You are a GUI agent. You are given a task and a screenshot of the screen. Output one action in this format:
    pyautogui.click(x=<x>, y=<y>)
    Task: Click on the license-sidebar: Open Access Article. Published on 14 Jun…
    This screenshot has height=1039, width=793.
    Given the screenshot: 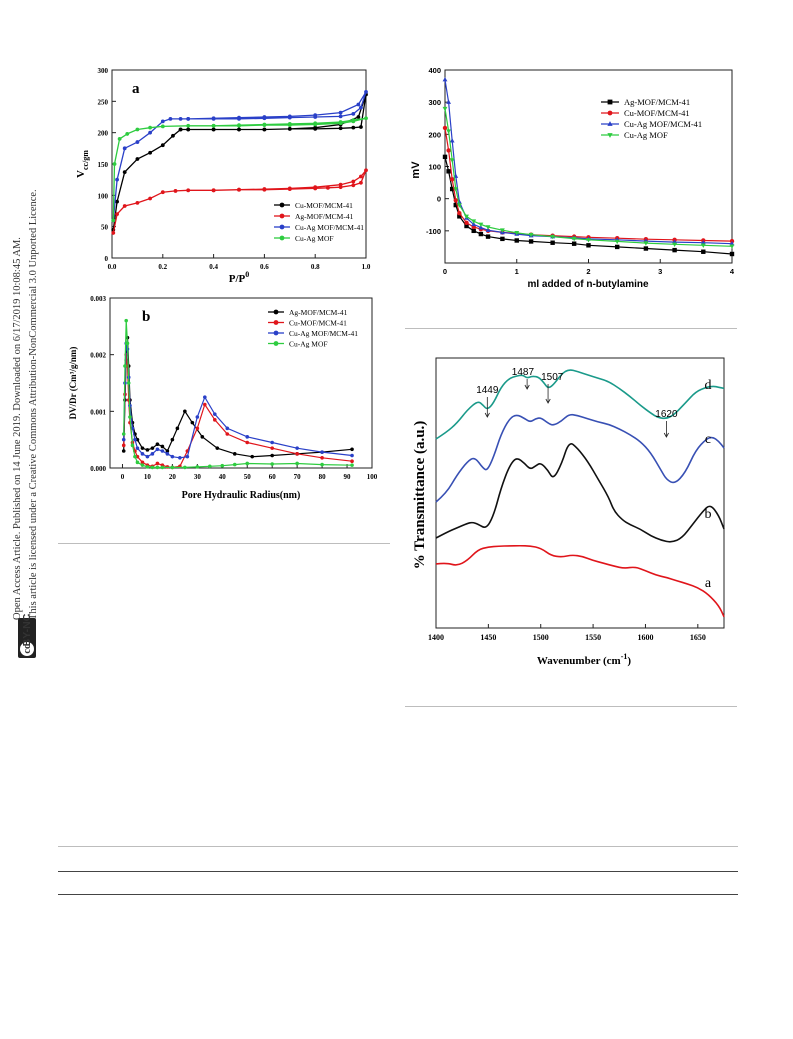 What is the action you would take?
    pyautogui.click(x=25, y=423)
    